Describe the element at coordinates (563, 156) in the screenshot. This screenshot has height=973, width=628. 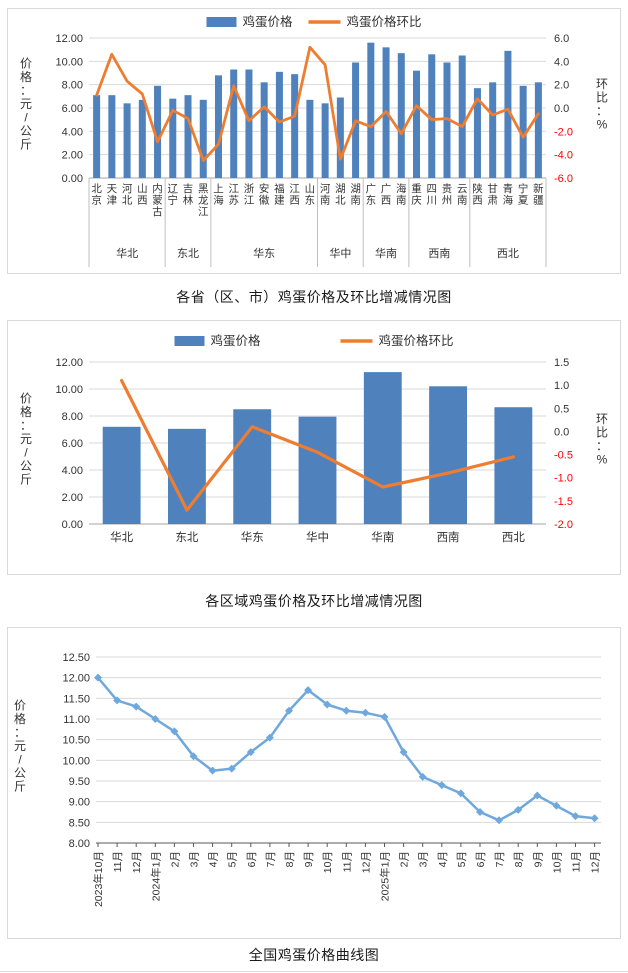
I see `right-axis-tick: -4.0` at that location.